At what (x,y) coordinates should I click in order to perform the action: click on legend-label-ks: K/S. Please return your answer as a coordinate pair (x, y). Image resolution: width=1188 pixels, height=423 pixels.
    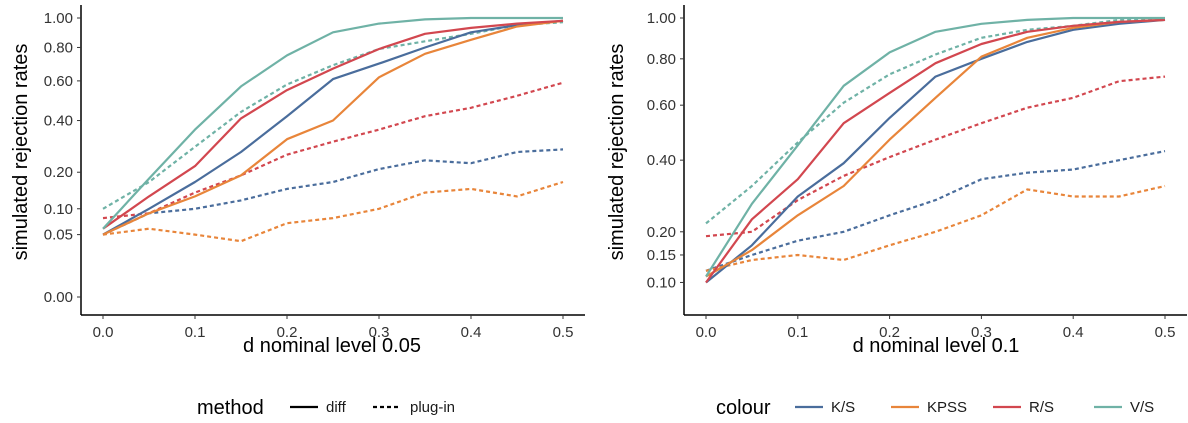
    Looking at the image, I should click on (843, 407).